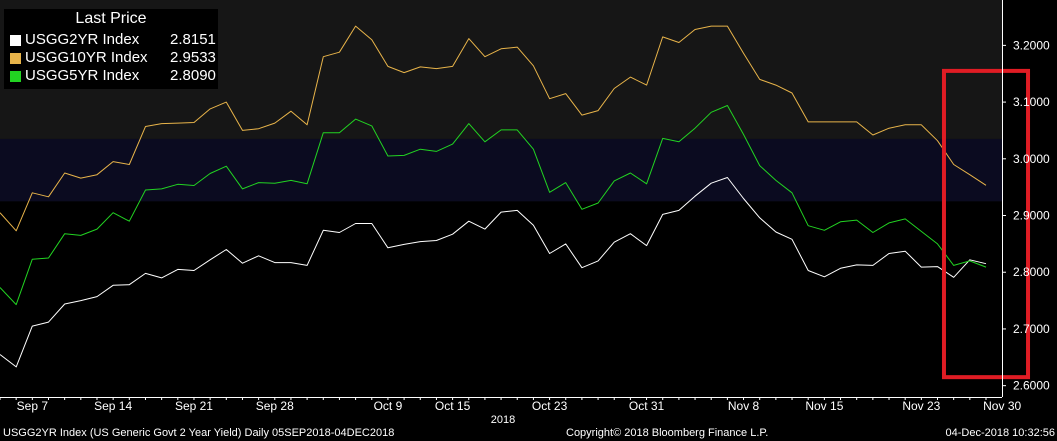  Describe the element at coordinates (501, 170) in the screenshot. I see `background-band` at that location.